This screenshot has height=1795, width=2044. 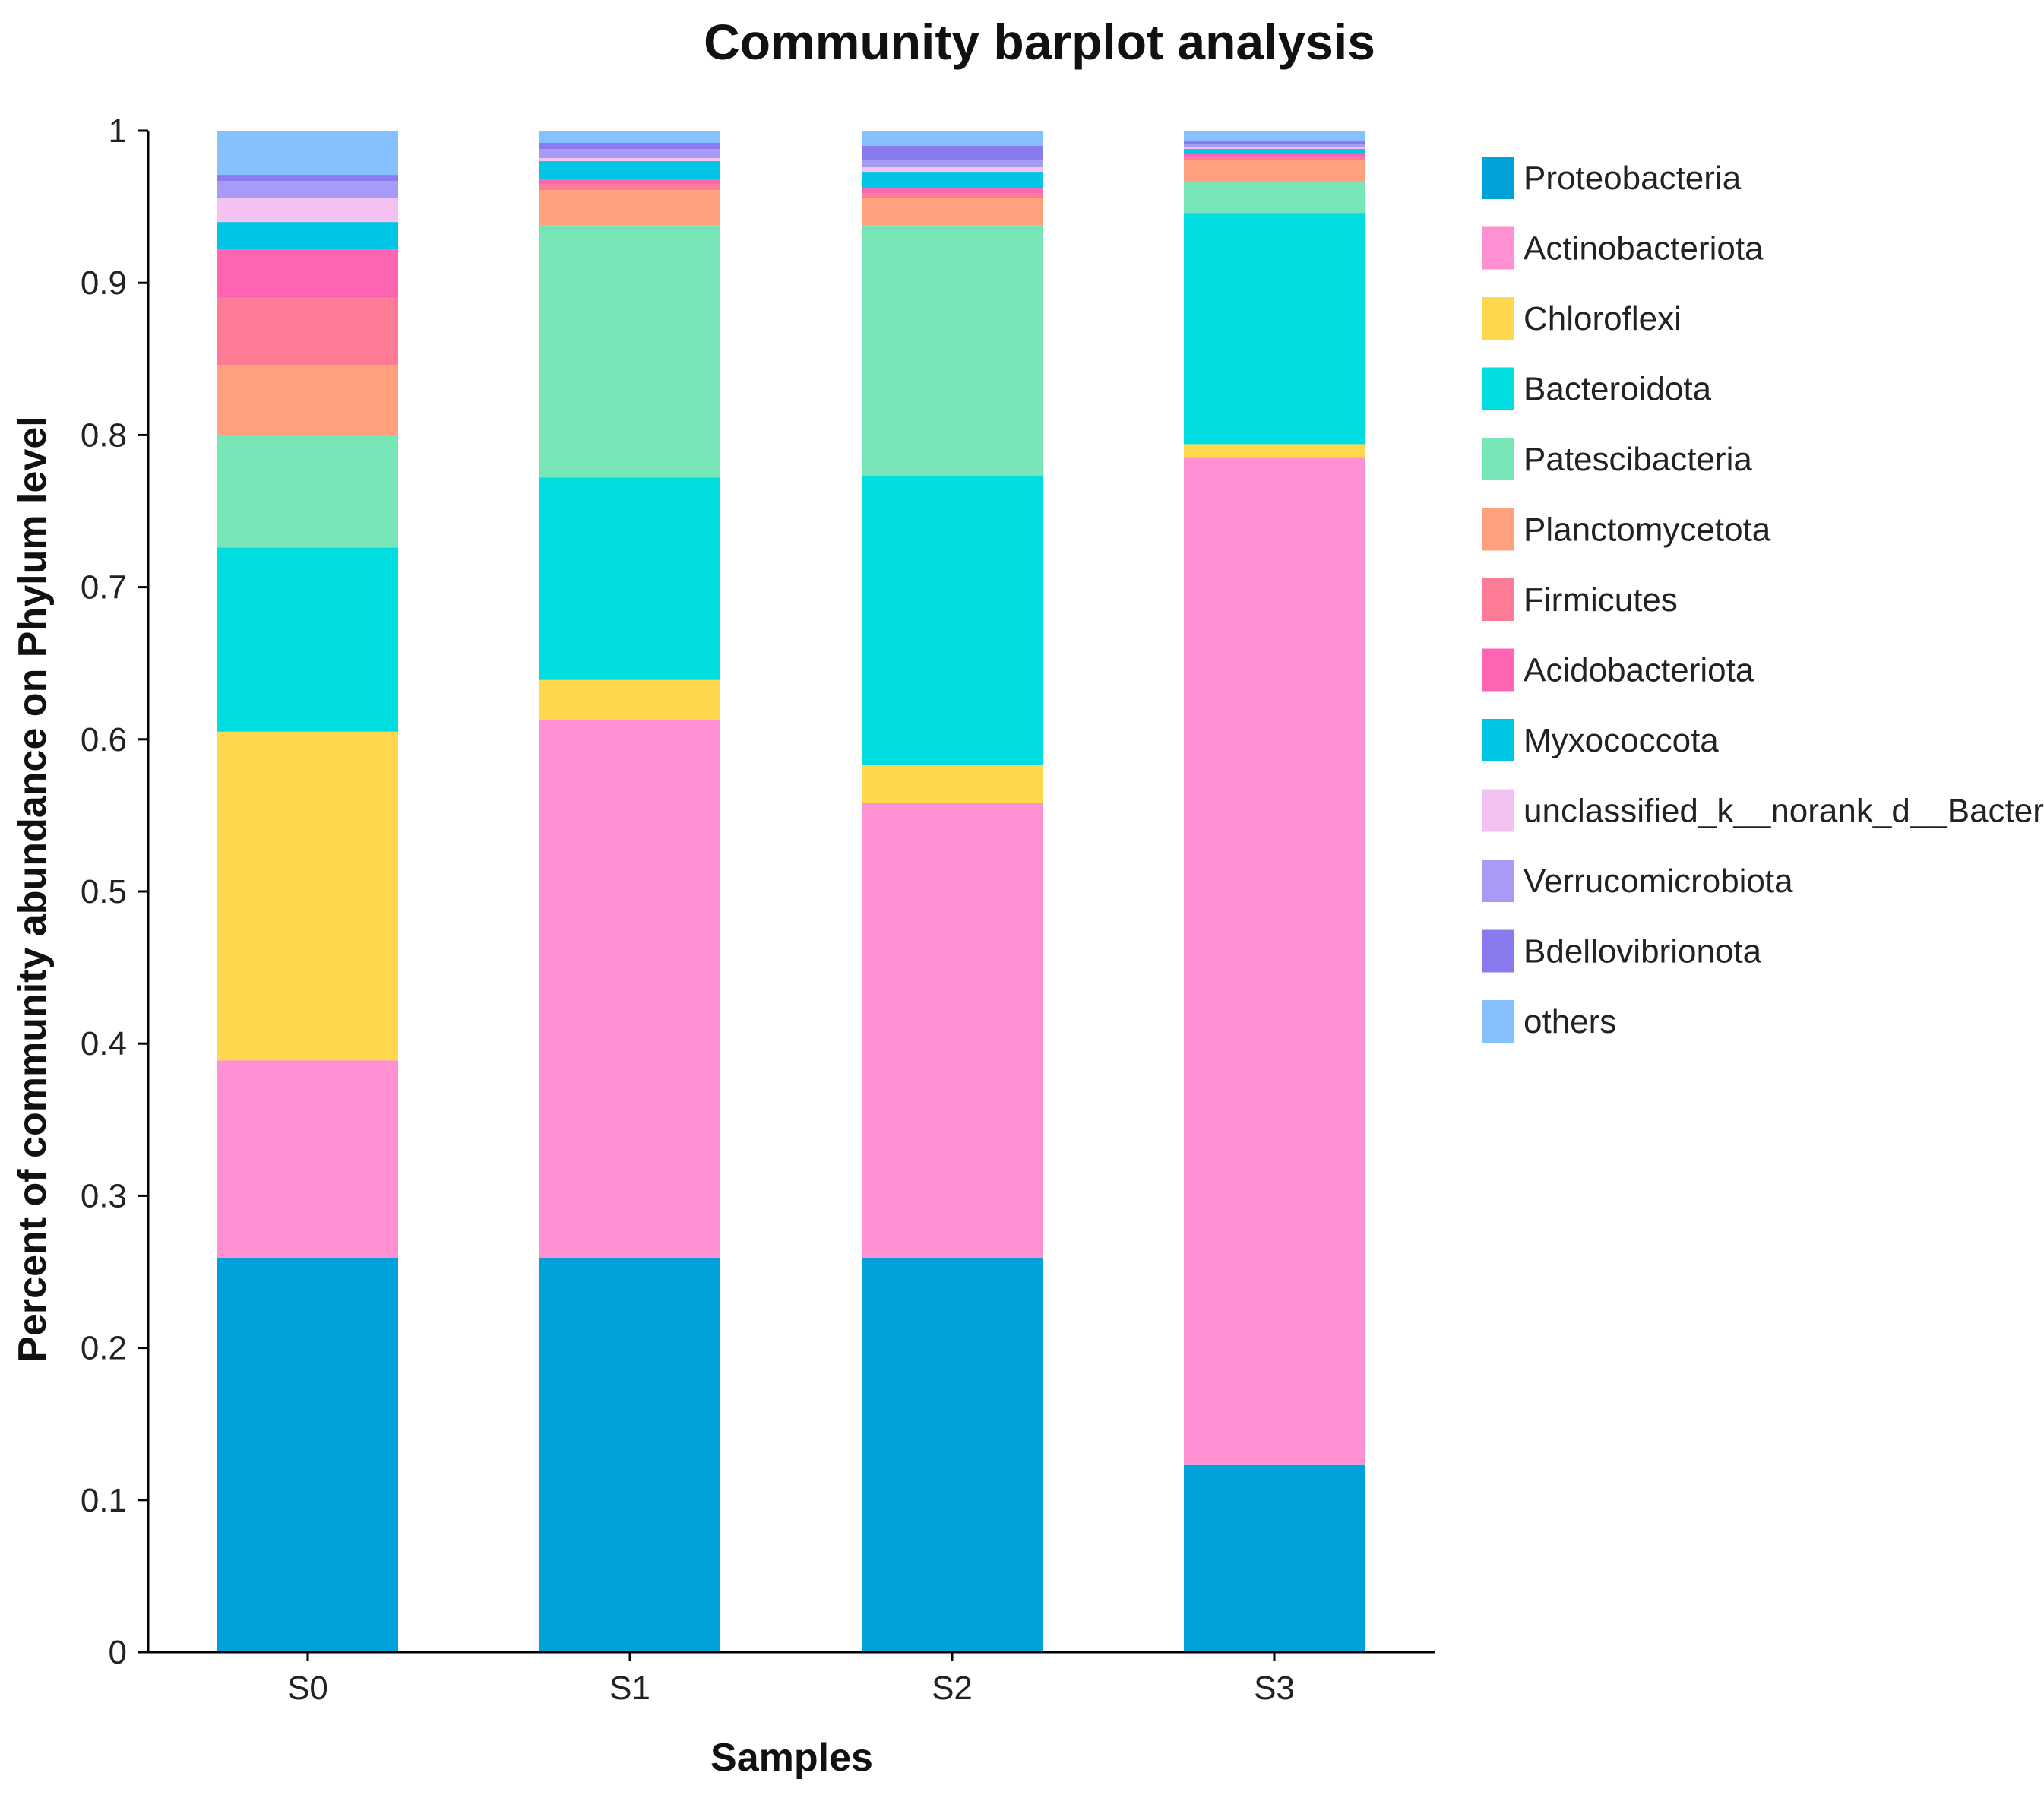 I want to click on bar-segment-S3-Bdellovibrionota, so click(x=1274, y=143).